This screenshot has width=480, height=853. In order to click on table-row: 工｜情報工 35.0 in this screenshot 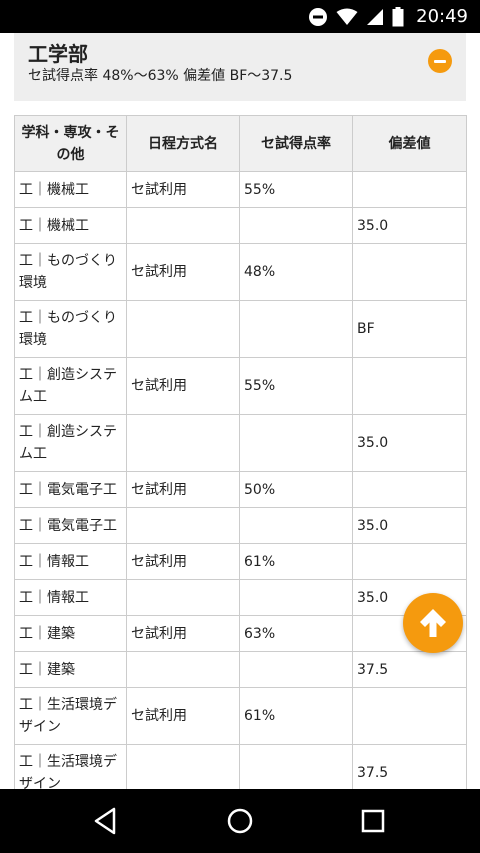, I will do `click(240, 597)`.